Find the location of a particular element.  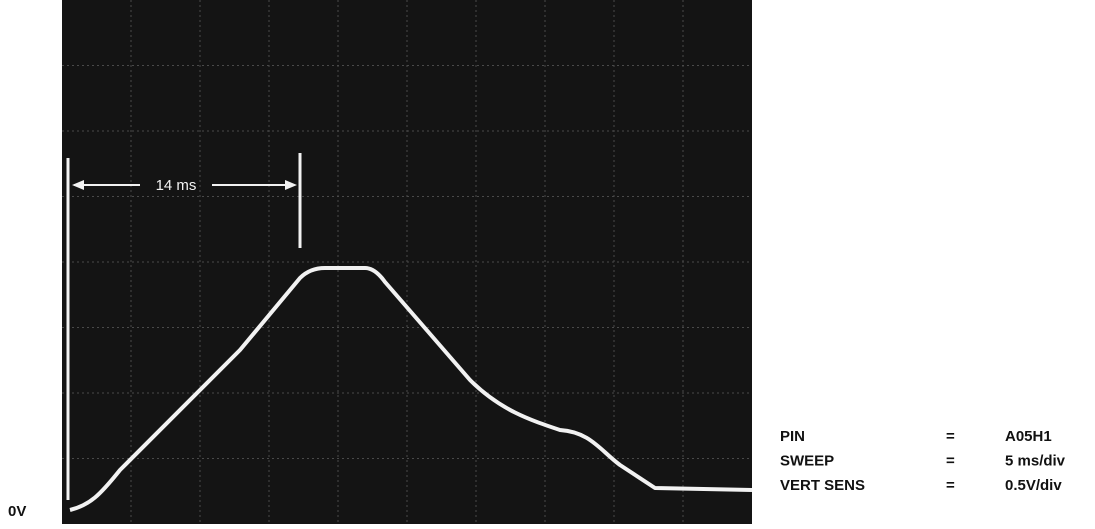

setting-name: SWEEP is located at coordinates (807, 460).